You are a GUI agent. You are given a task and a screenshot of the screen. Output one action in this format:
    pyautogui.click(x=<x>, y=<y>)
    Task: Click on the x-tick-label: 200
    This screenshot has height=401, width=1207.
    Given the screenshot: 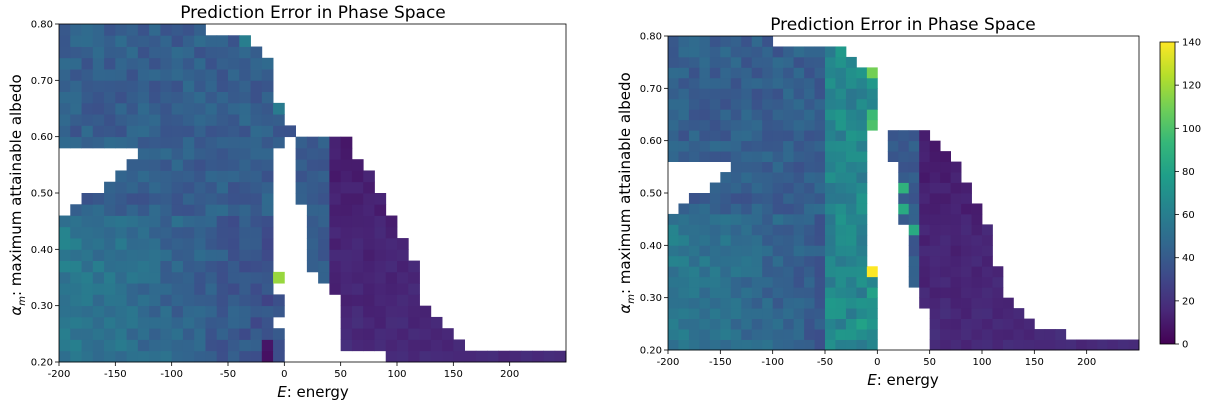 What is the action you would take?
    pyautogui.click(x=509, y=374)
    